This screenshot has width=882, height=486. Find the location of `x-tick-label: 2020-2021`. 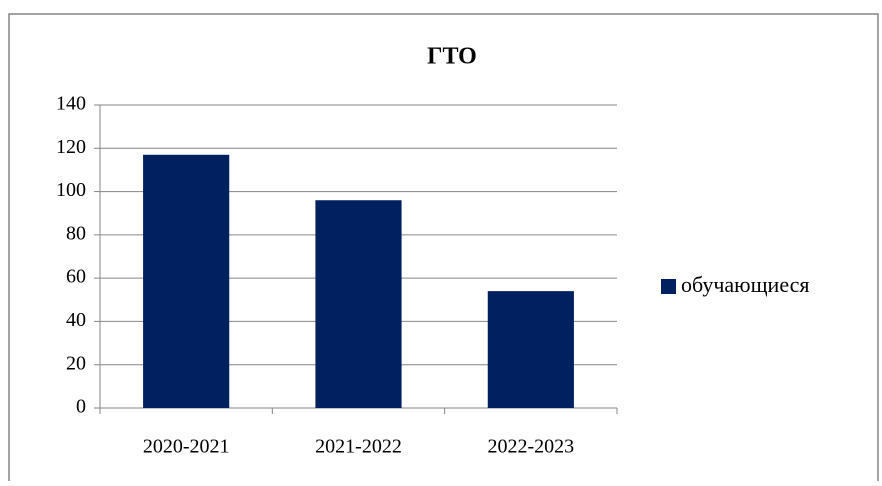

x-tick-label: 2020-2021 is located at coordinates (186, 447).